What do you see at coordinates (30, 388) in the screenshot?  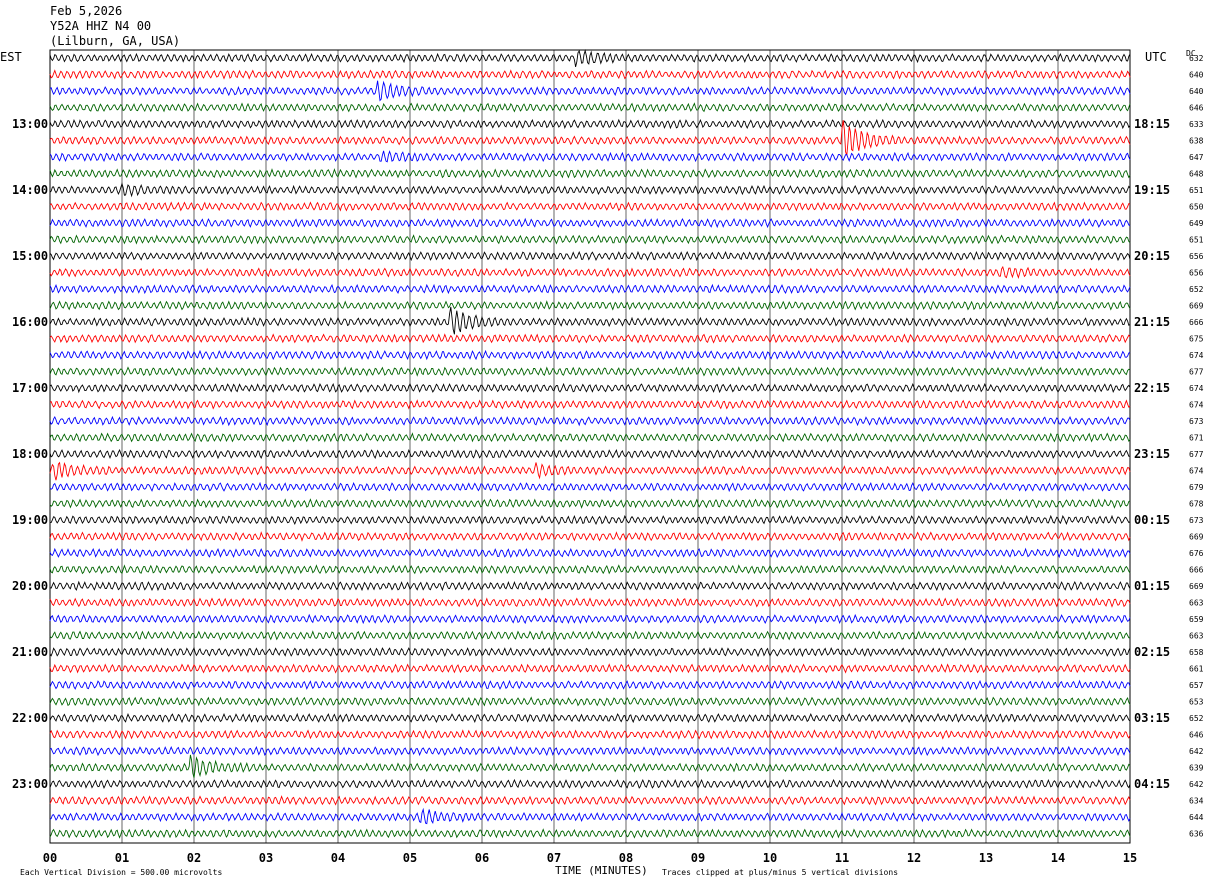 I see `est-hour-label: 17:00` at bounding box center [30, 388].